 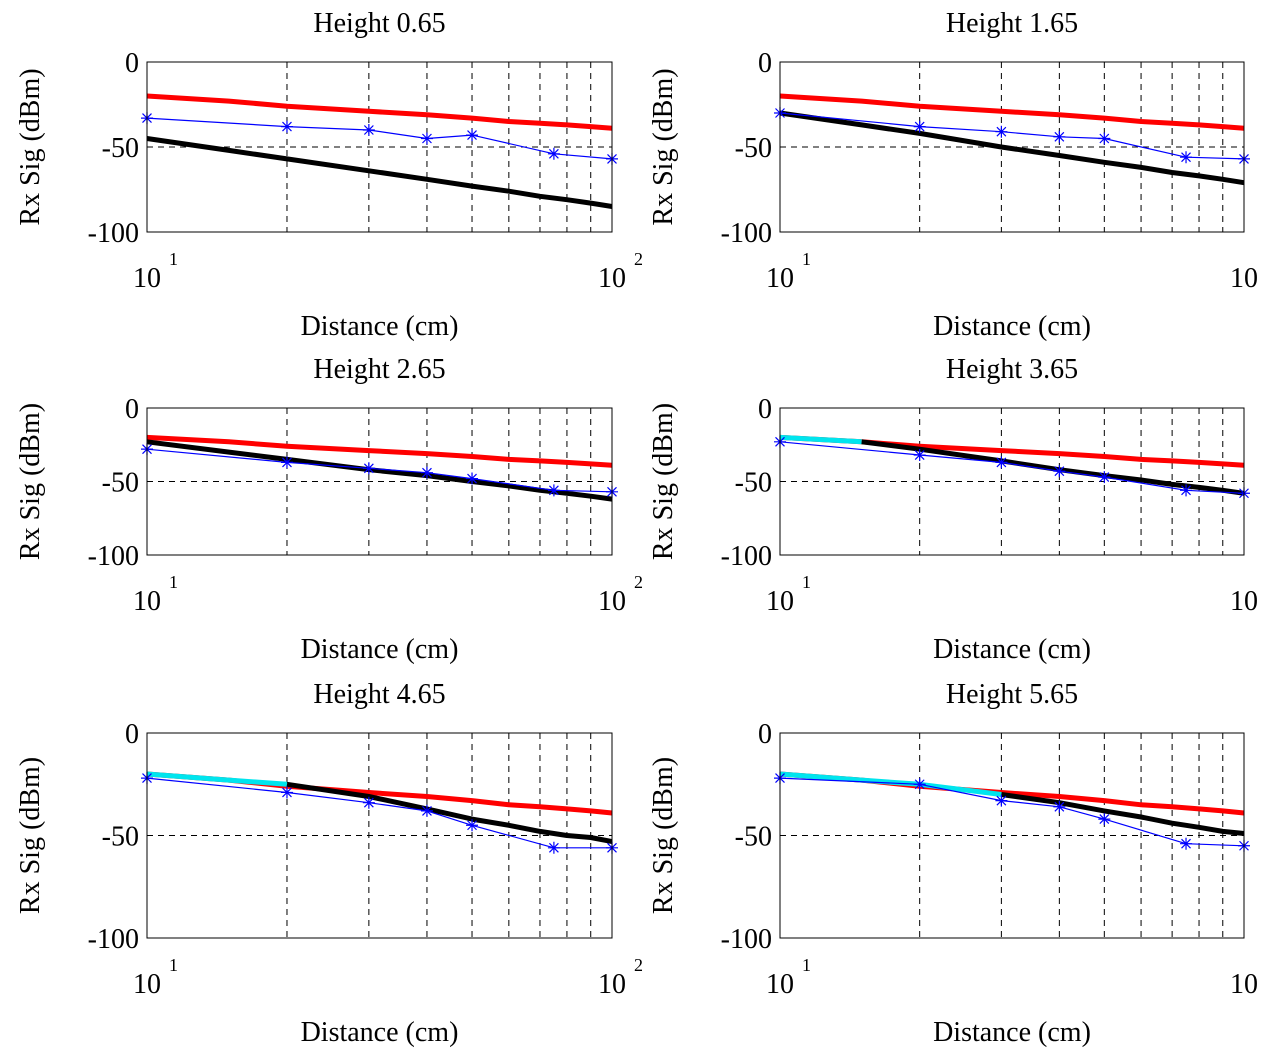 I want to click on chart-title: Height 2.65, so click(x=379, y=369).